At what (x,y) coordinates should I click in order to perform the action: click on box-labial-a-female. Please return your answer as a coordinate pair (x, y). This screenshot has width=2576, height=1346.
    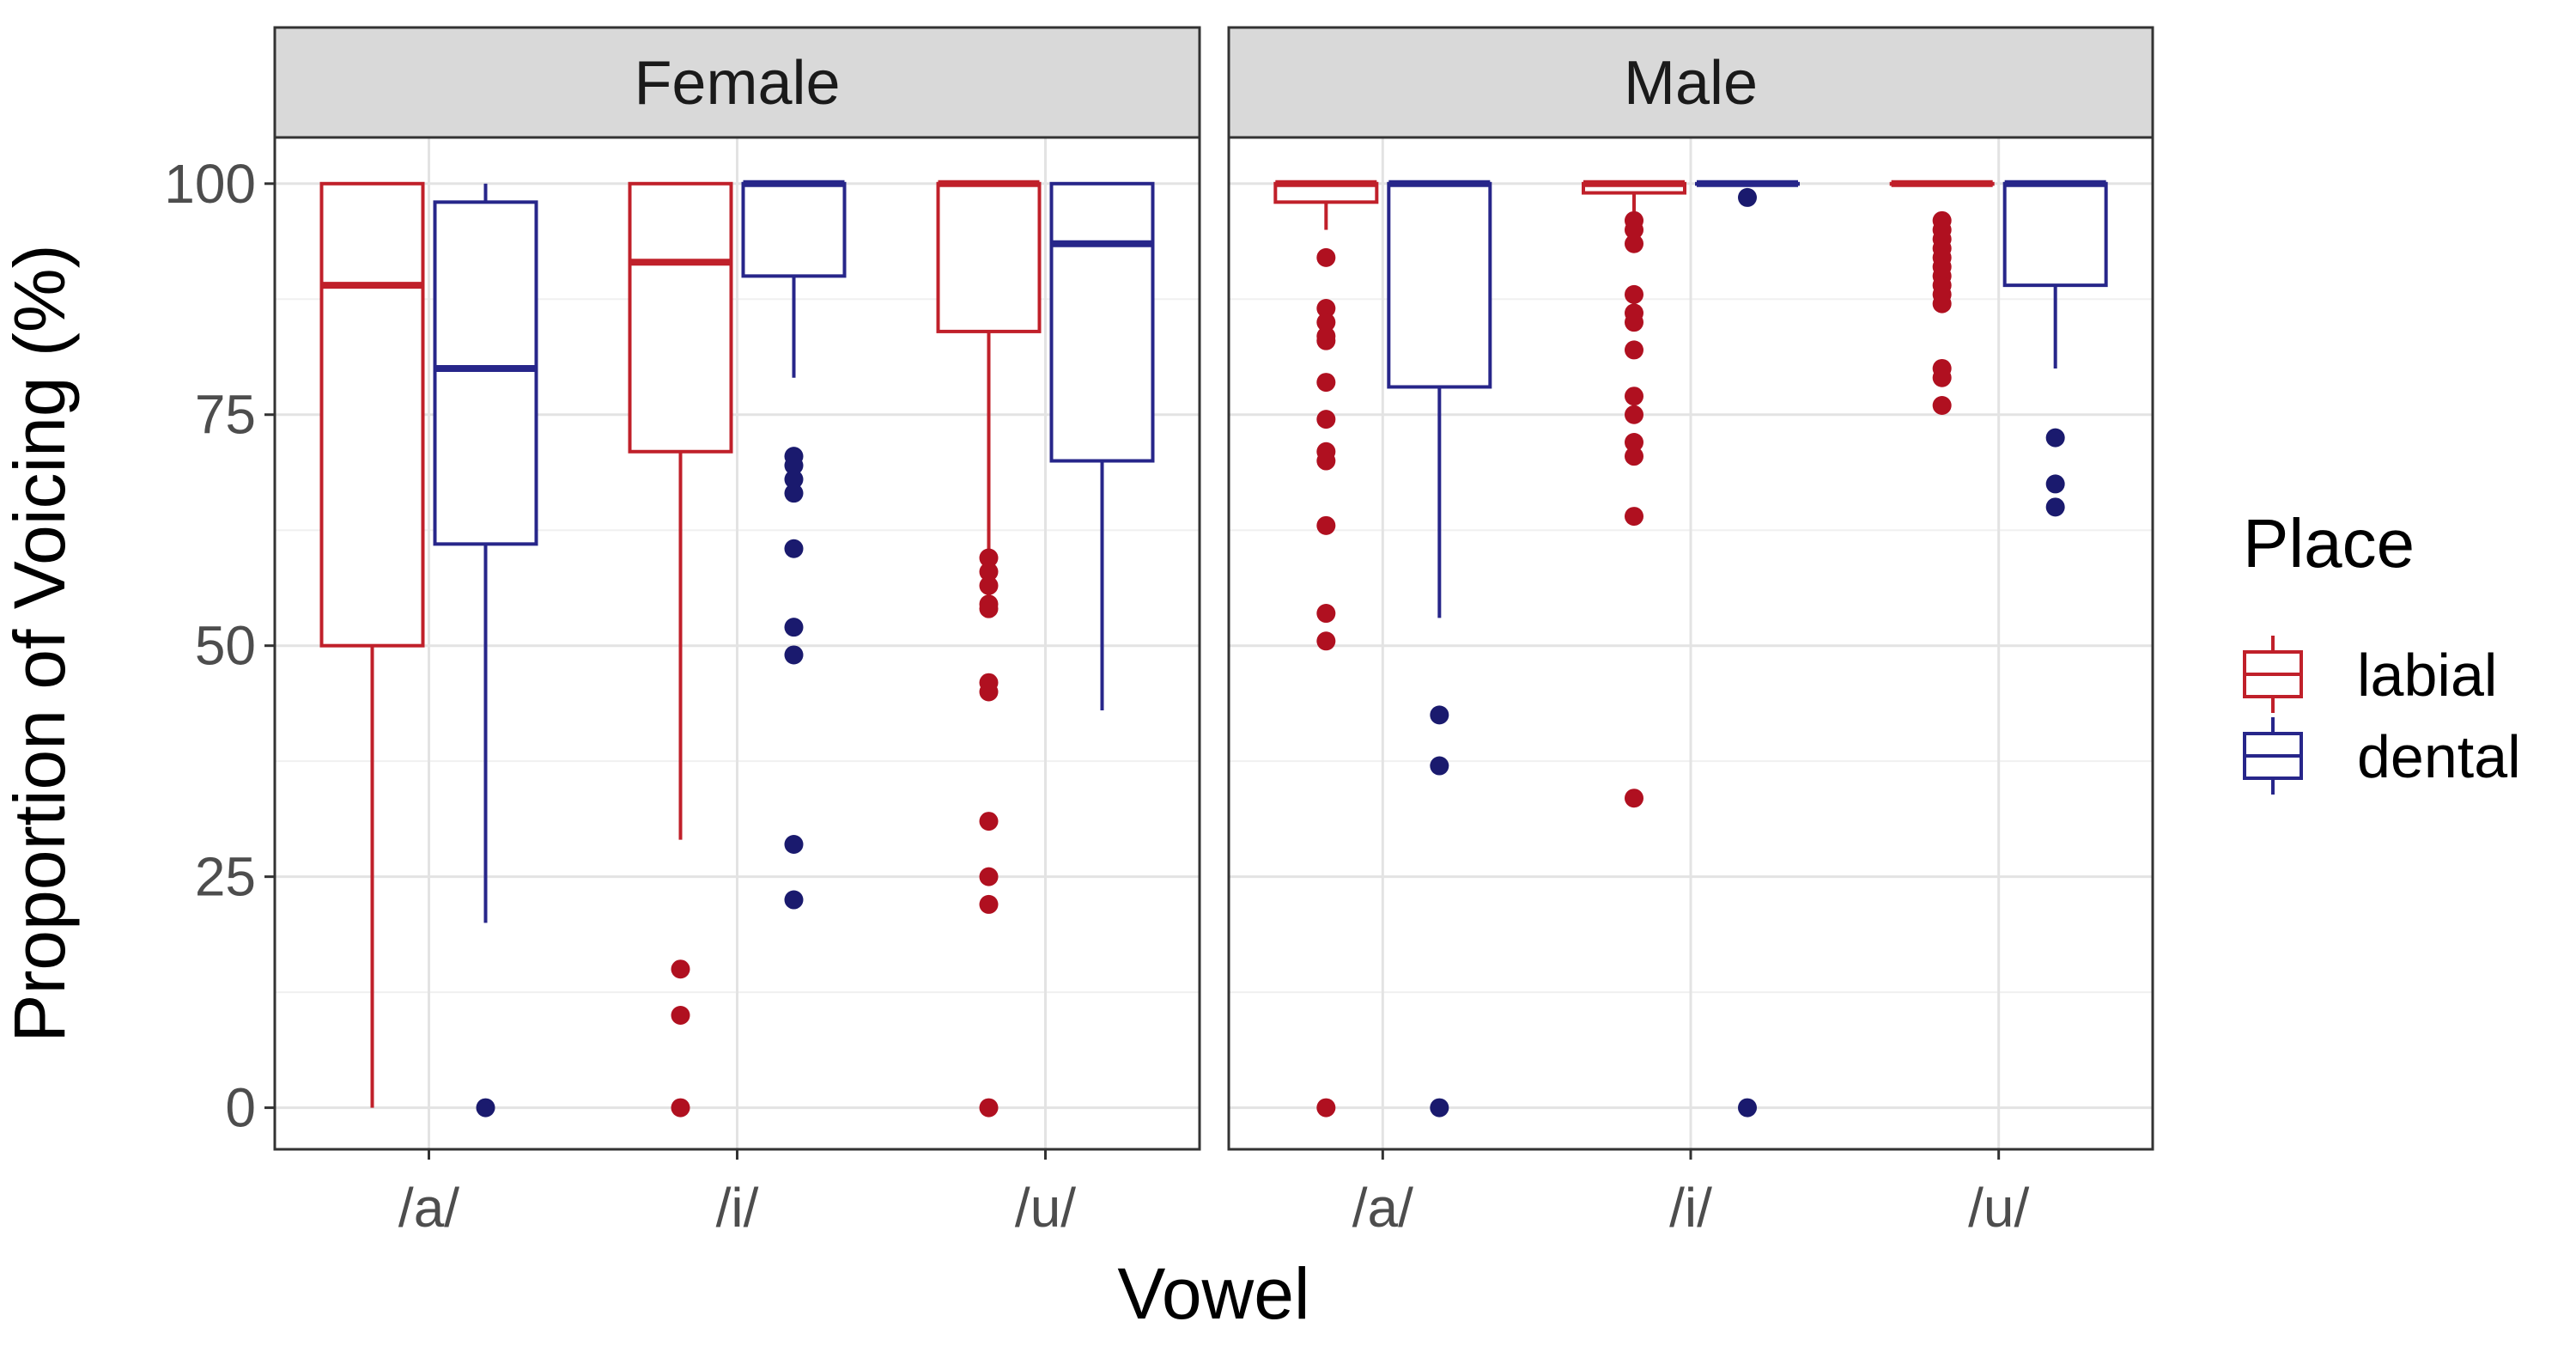
    Looking at the image, I should click on (372, 644).